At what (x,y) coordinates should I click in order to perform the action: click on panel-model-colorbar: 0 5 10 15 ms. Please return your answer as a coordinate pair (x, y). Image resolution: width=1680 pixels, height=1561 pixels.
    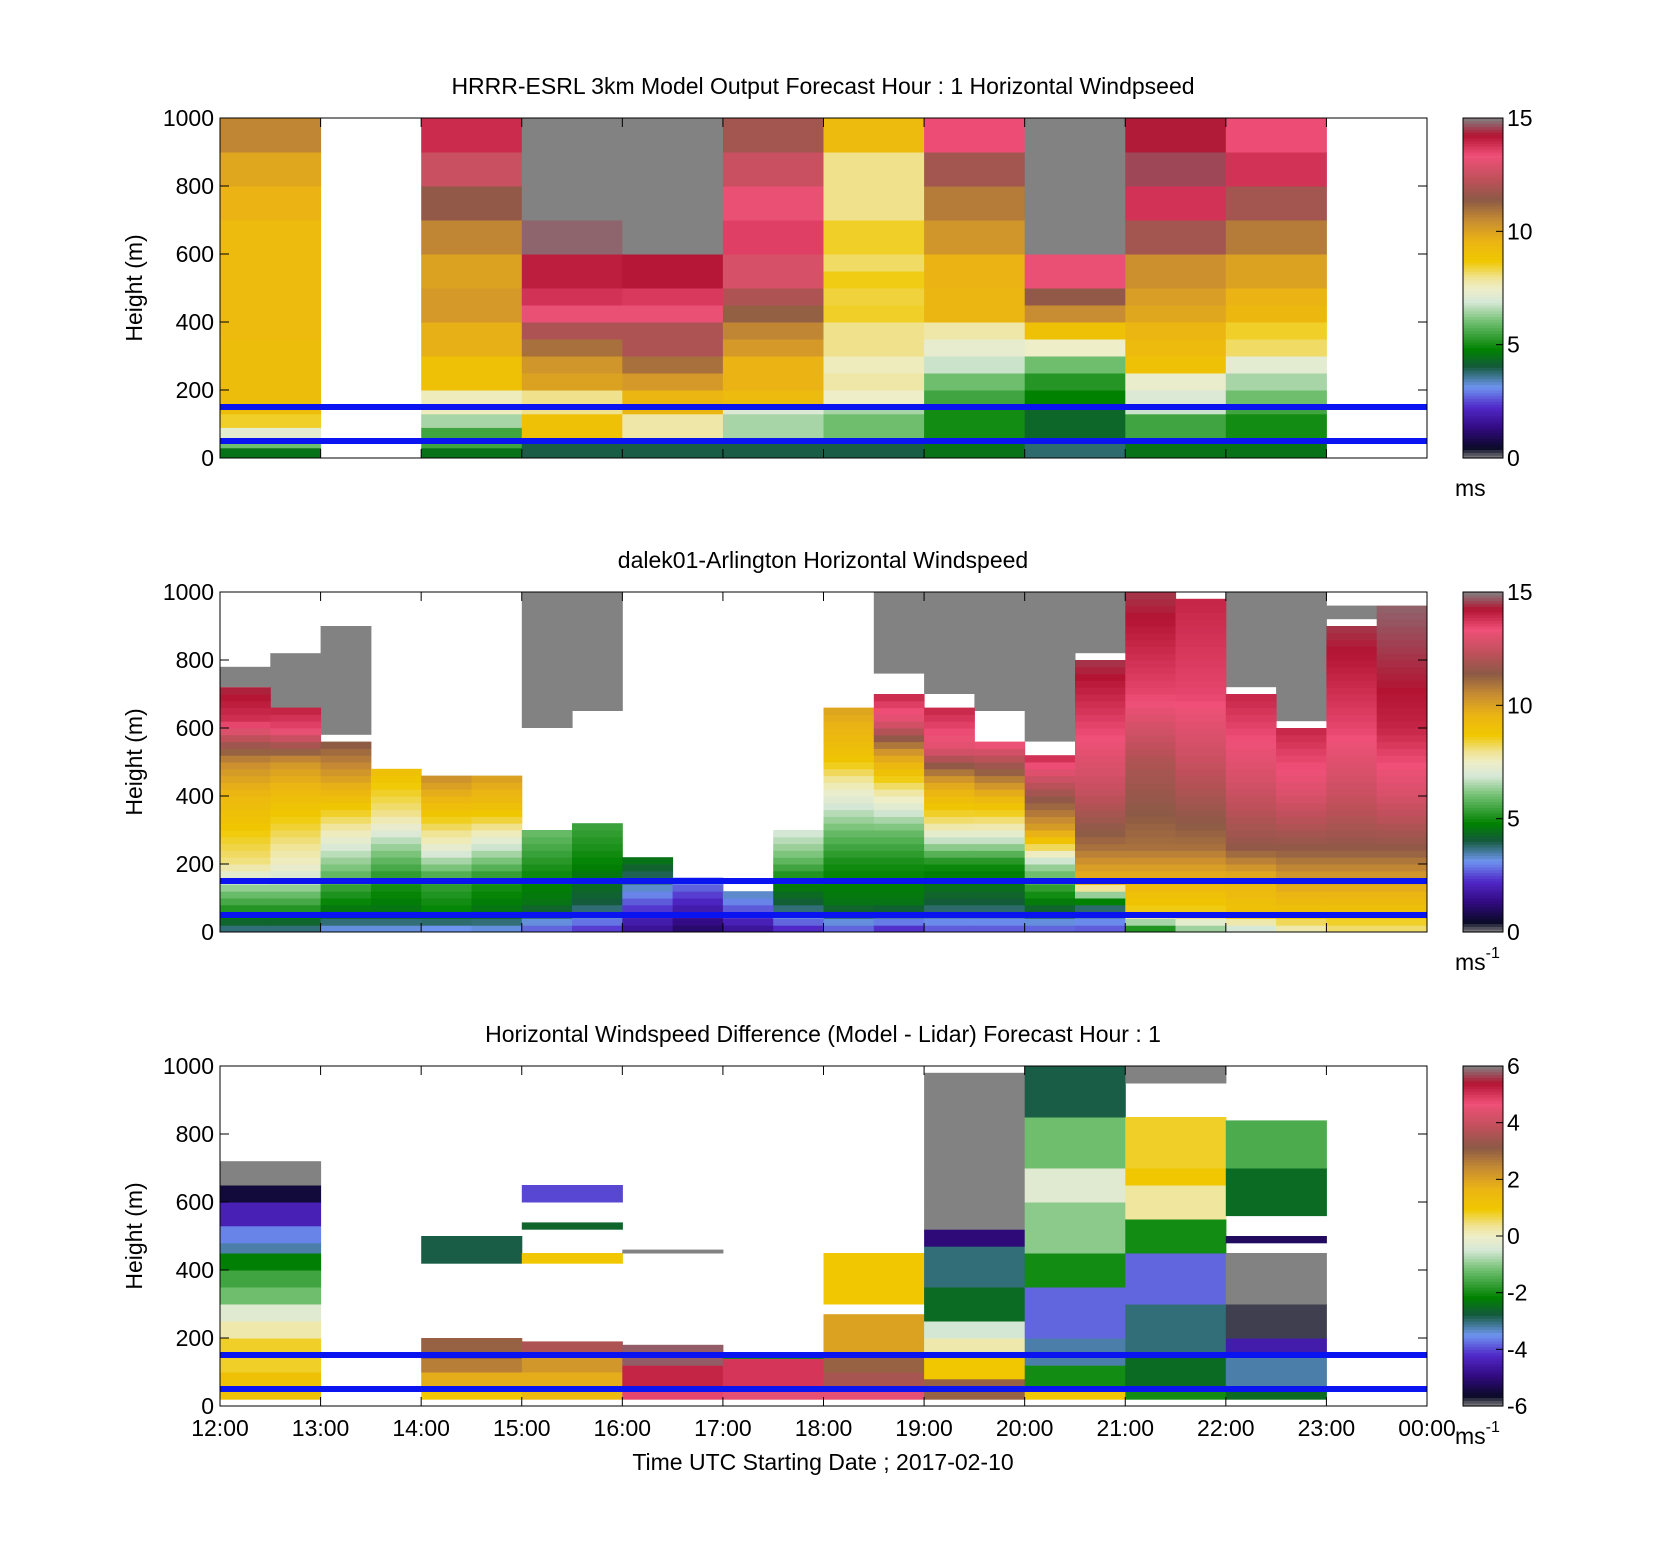
    Looking at the image, I should click on (1494, 303).